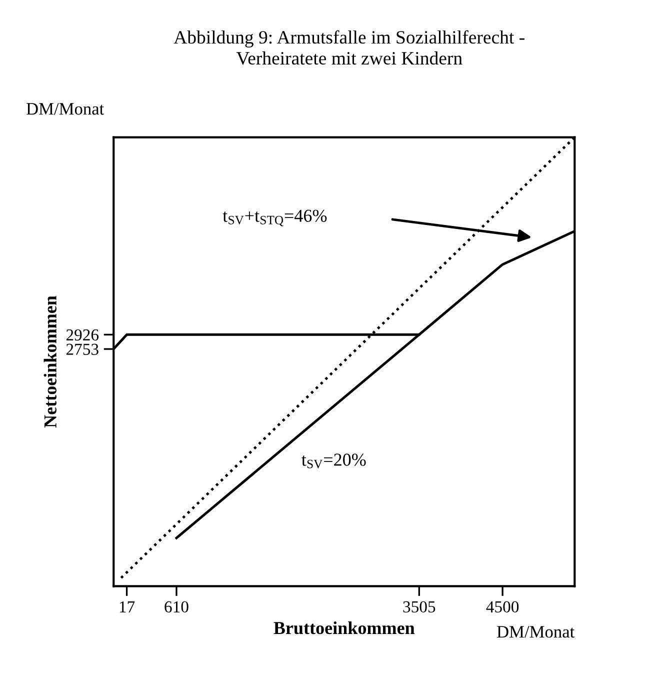  What do you see at coordinates (349, 47) in the screenshot?
I see `chart-title: Abbildung 9: Armutsfalle im Sozialhilferecht - Verheiratete mit zwei Kindern` at bounding box center [349, 47].